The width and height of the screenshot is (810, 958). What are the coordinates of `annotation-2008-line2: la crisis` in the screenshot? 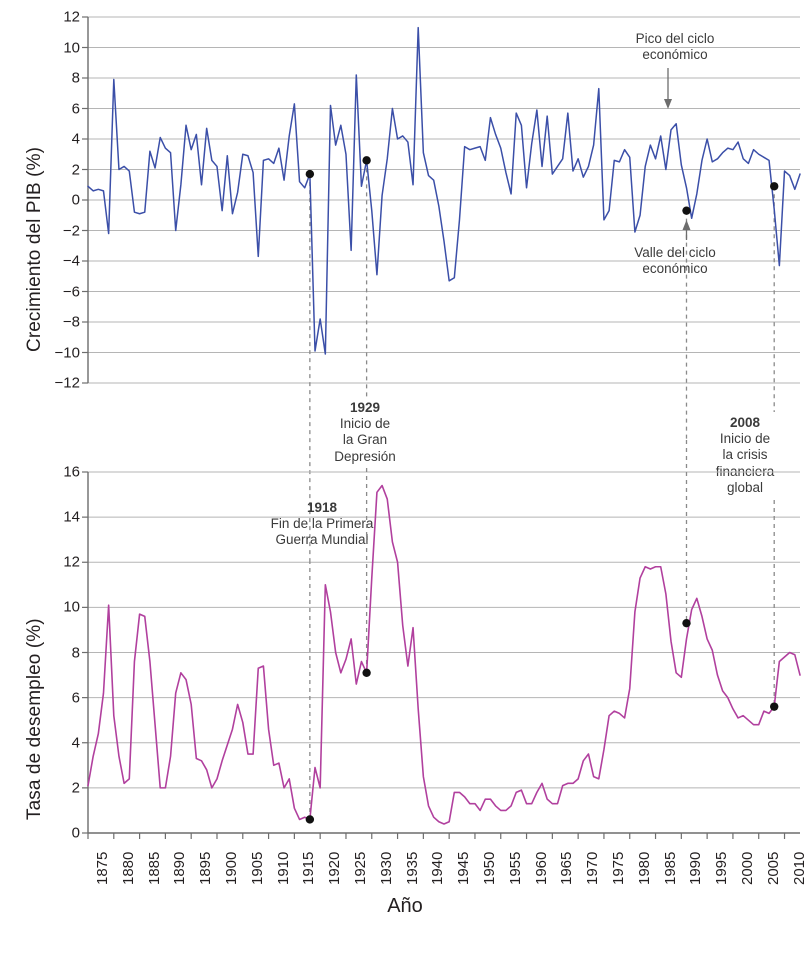 It's located at (745, 455).